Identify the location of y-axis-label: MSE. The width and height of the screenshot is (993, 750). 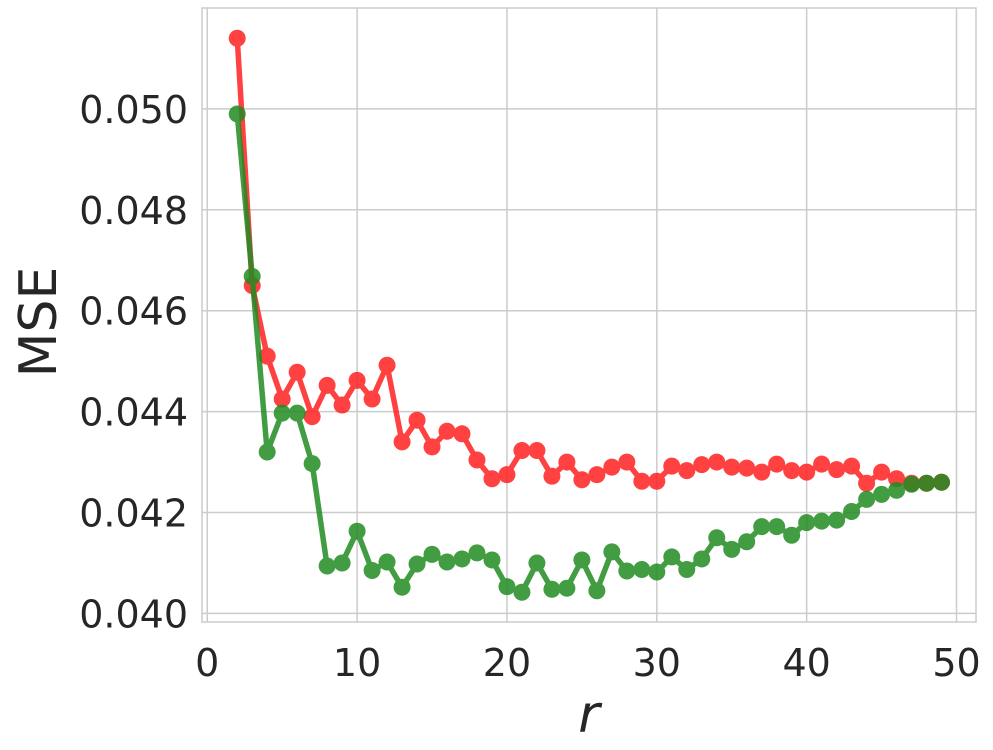
(39, 322).